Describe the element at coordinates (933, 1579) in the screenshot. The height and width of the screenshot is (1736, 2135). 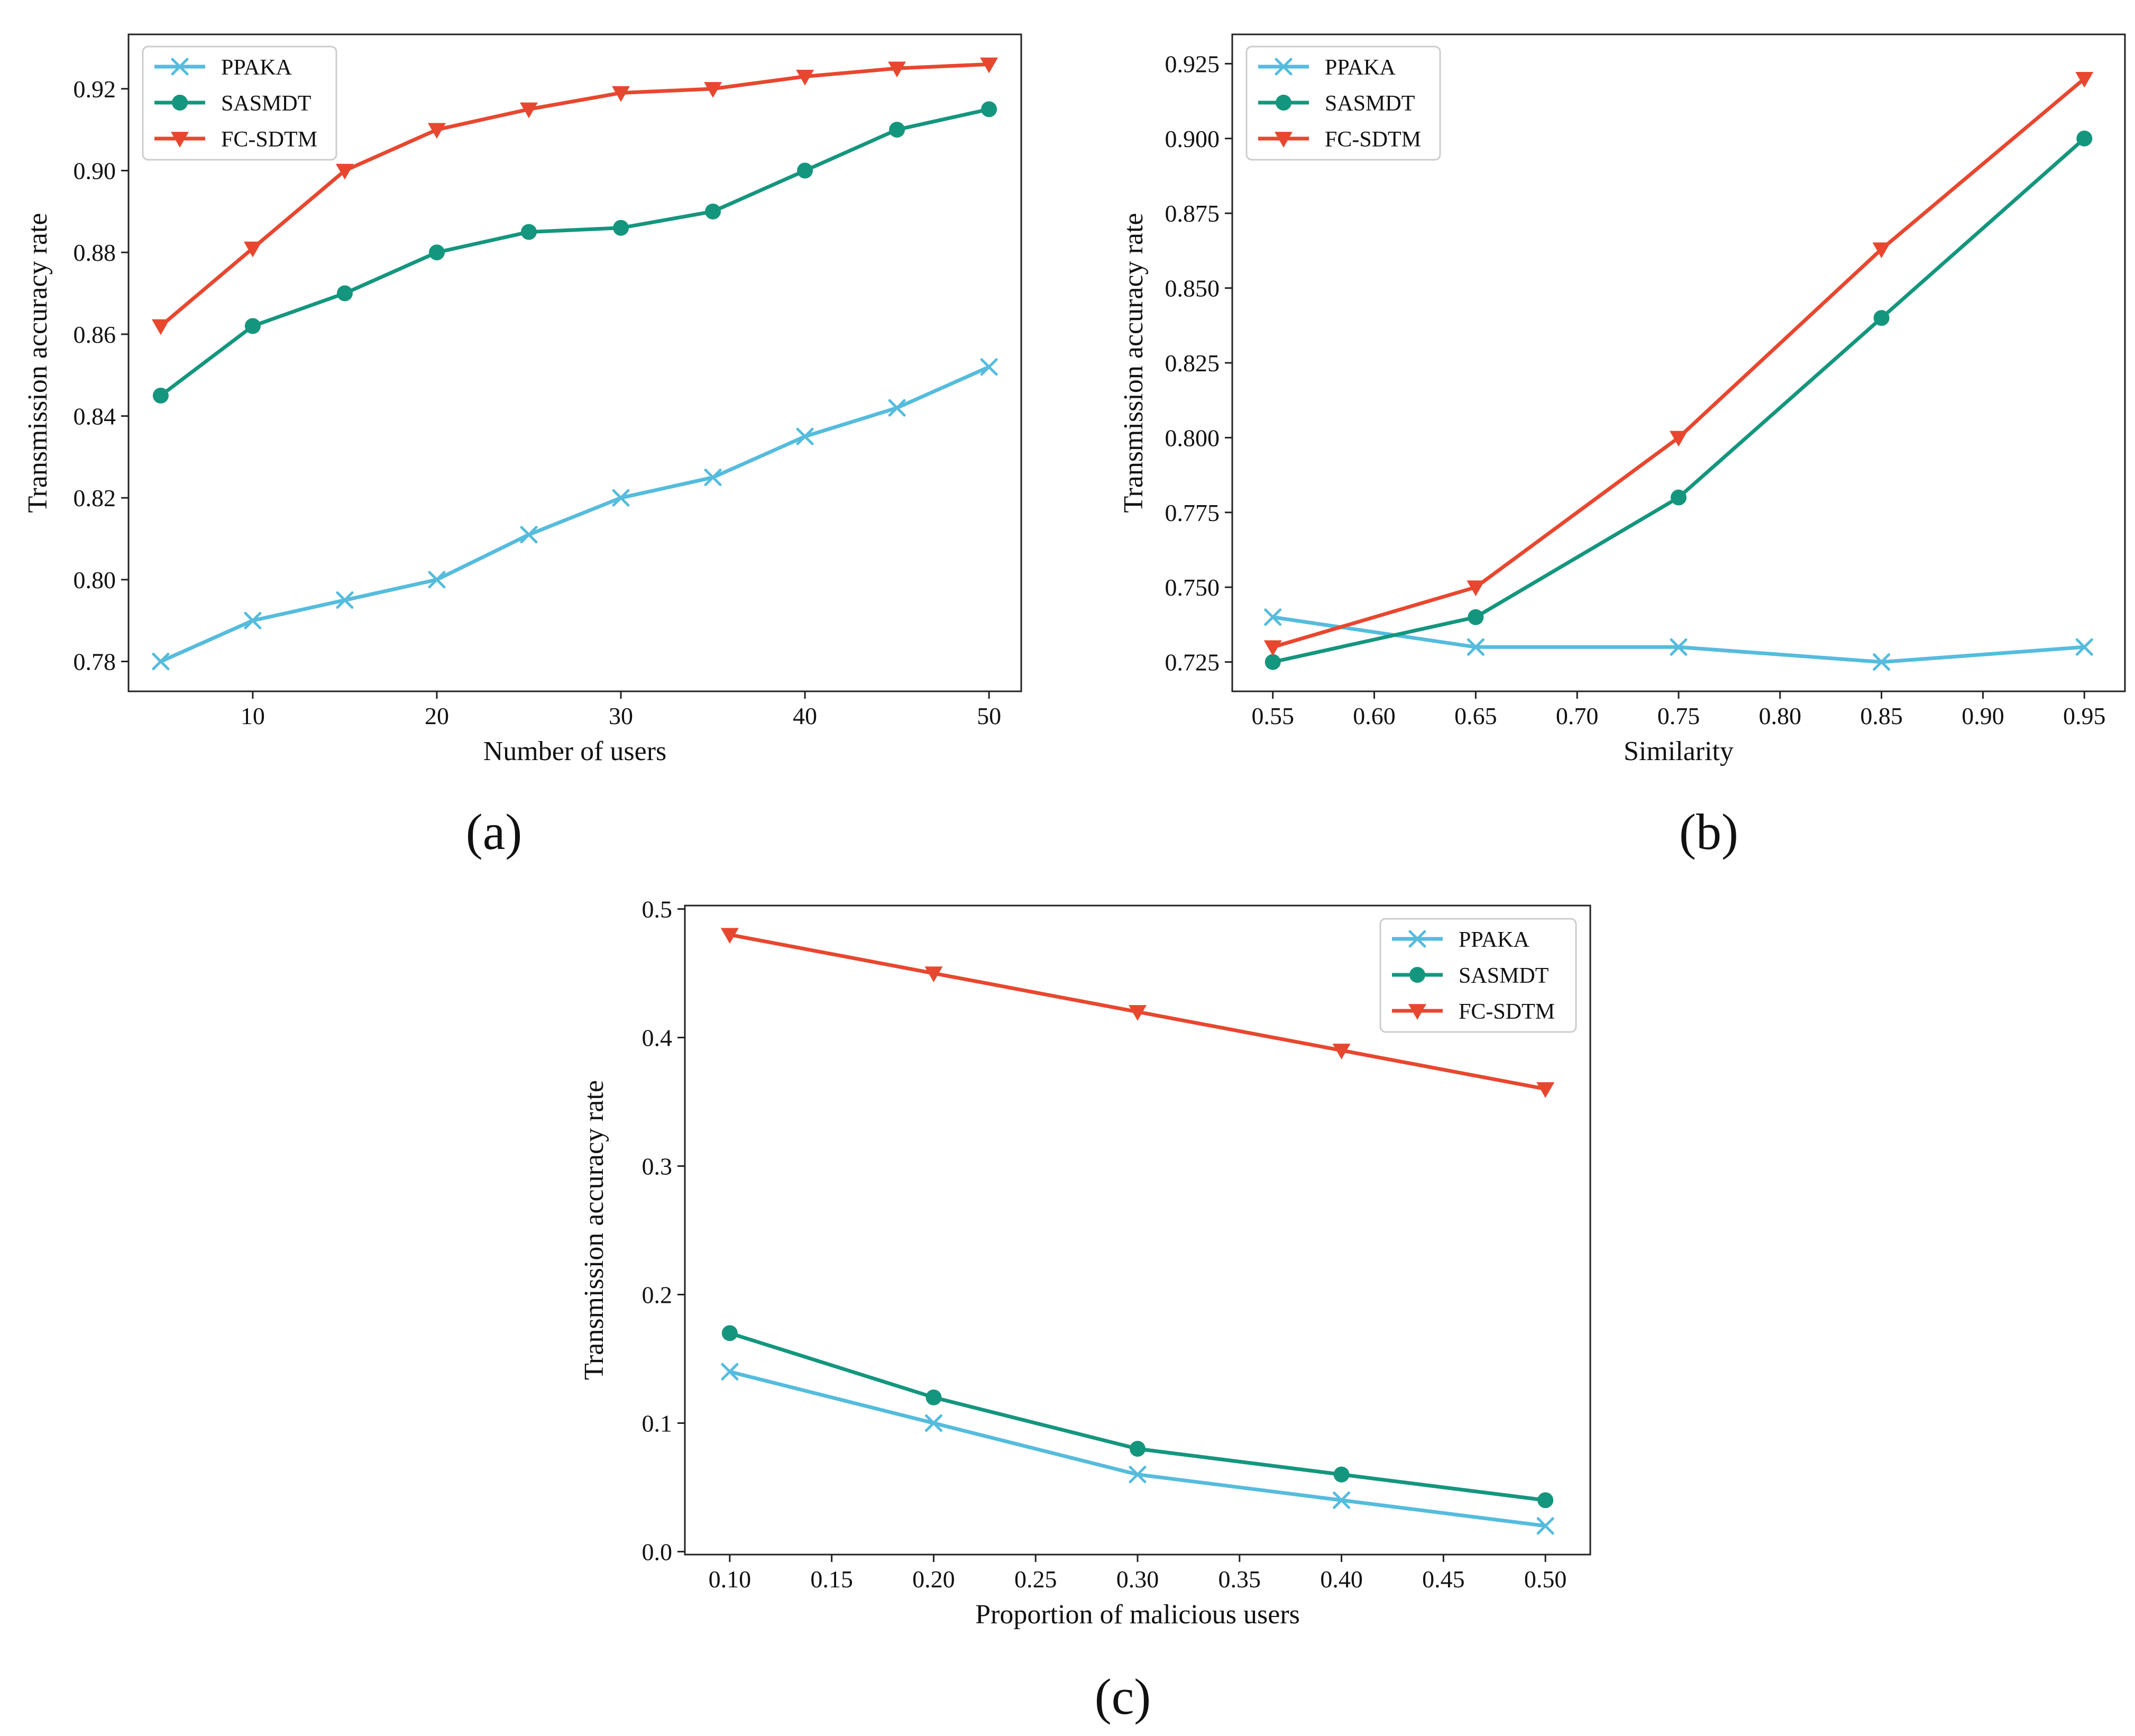
I see `x-tick-label: 0.20` at that location.